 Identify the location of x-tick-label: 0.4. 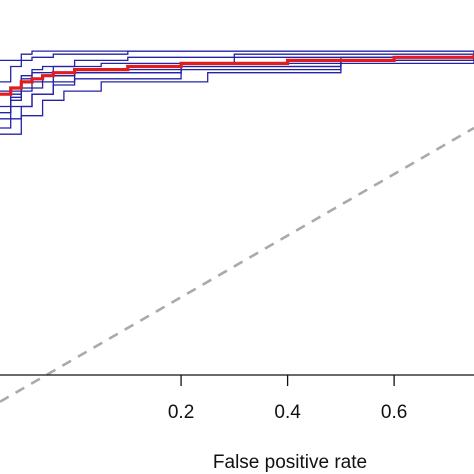
(287, 412).